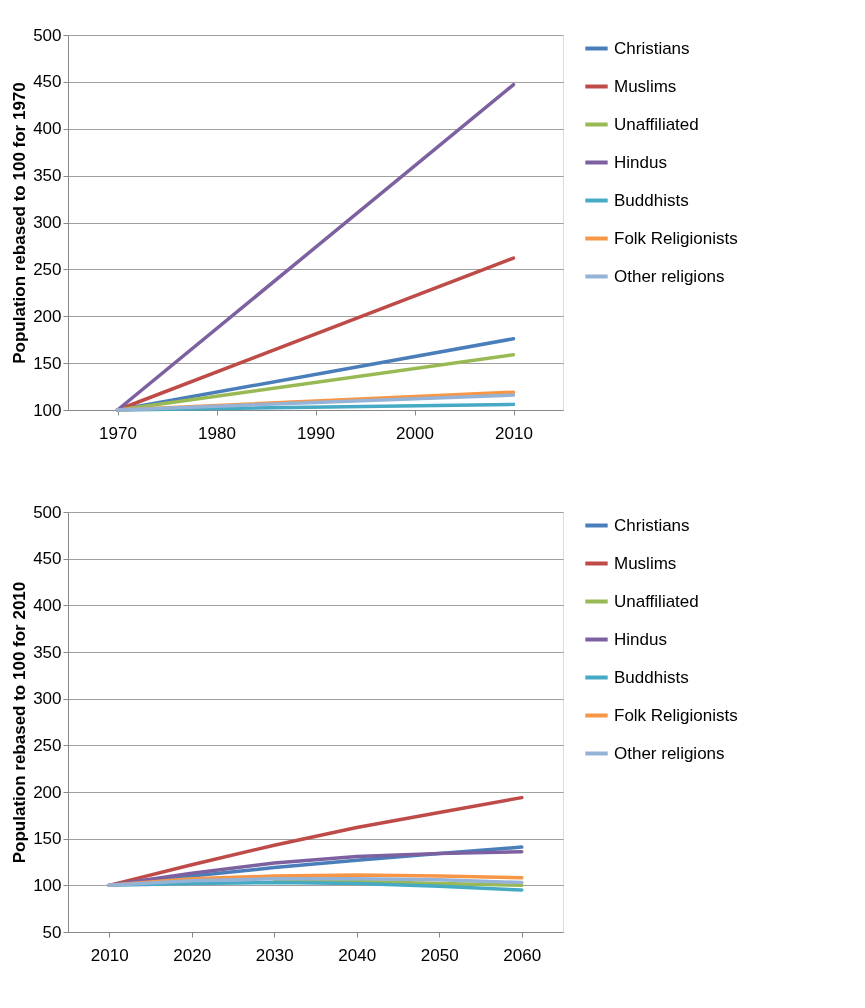  Describe the element at coordinates (192, 955) in the screenshot. I see `x-tick-label: 2020` at that location.